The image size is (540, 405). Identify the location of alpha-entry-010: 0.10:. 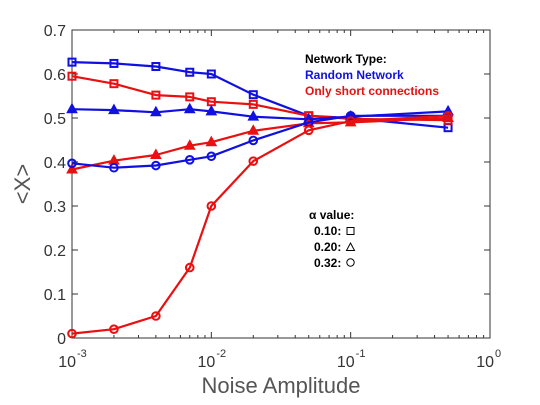
(327, 231).